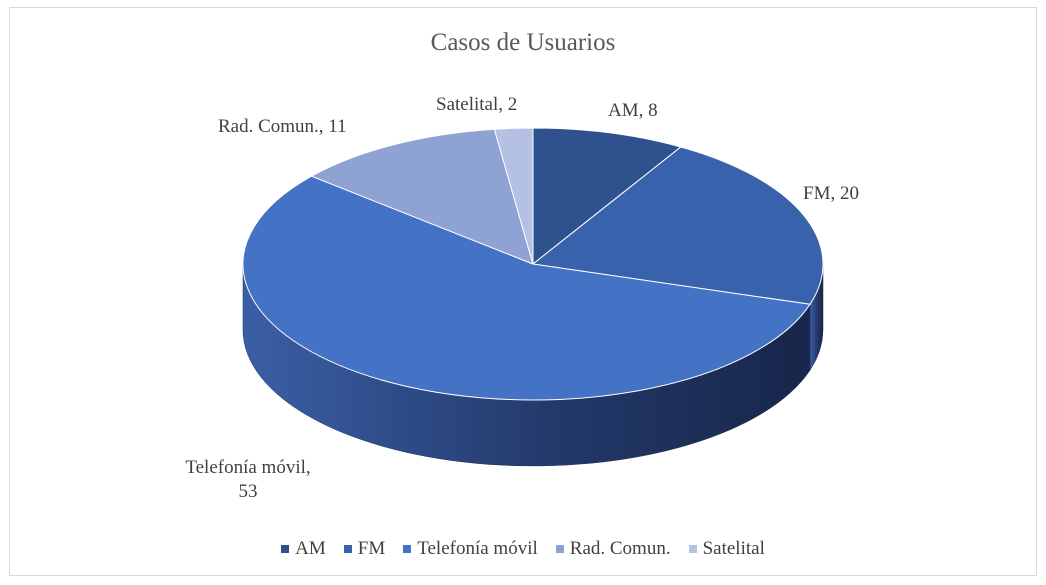 This screenshot has height=585, width=1046. What do you see at coordinates (733, 548) in the screenshot?
I see `legend-label: Satelital` at bounding box center [733, 548].